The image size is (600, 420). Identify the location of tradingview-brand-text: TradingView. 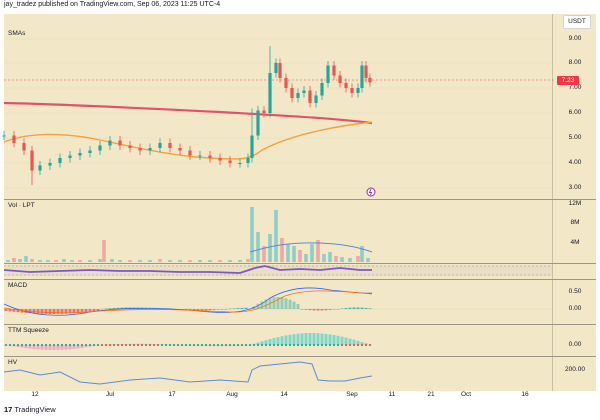
(35, 409).